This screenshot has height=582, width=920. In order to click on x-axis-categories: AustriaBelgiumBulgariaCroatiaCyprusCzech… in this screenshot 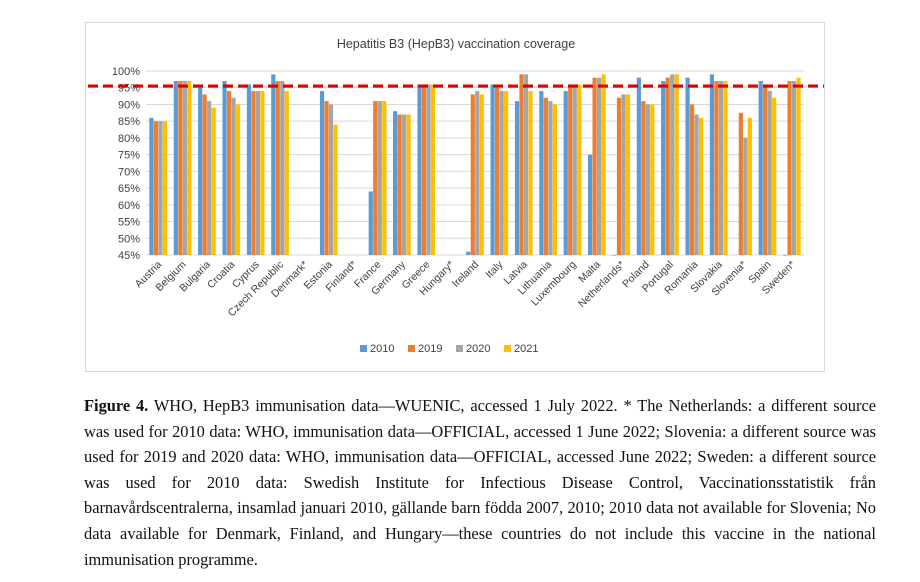, I will do `click(465, 288)`.